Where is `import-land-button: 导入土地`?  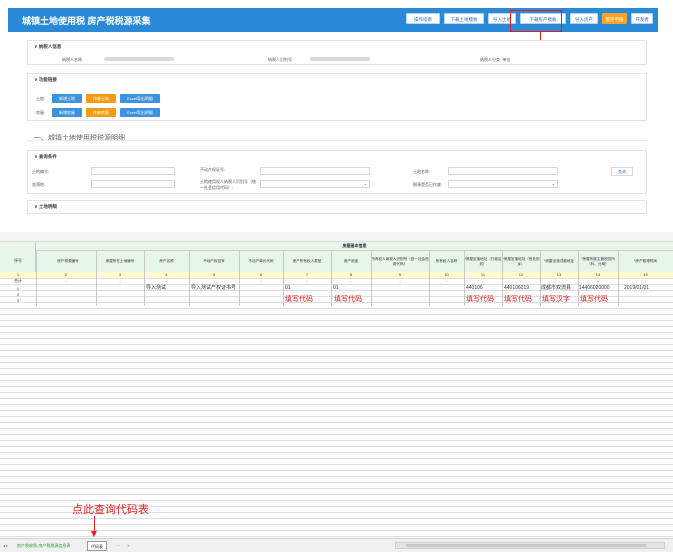
import-land-button: 导入土地 is located at coordinates (502, 18).